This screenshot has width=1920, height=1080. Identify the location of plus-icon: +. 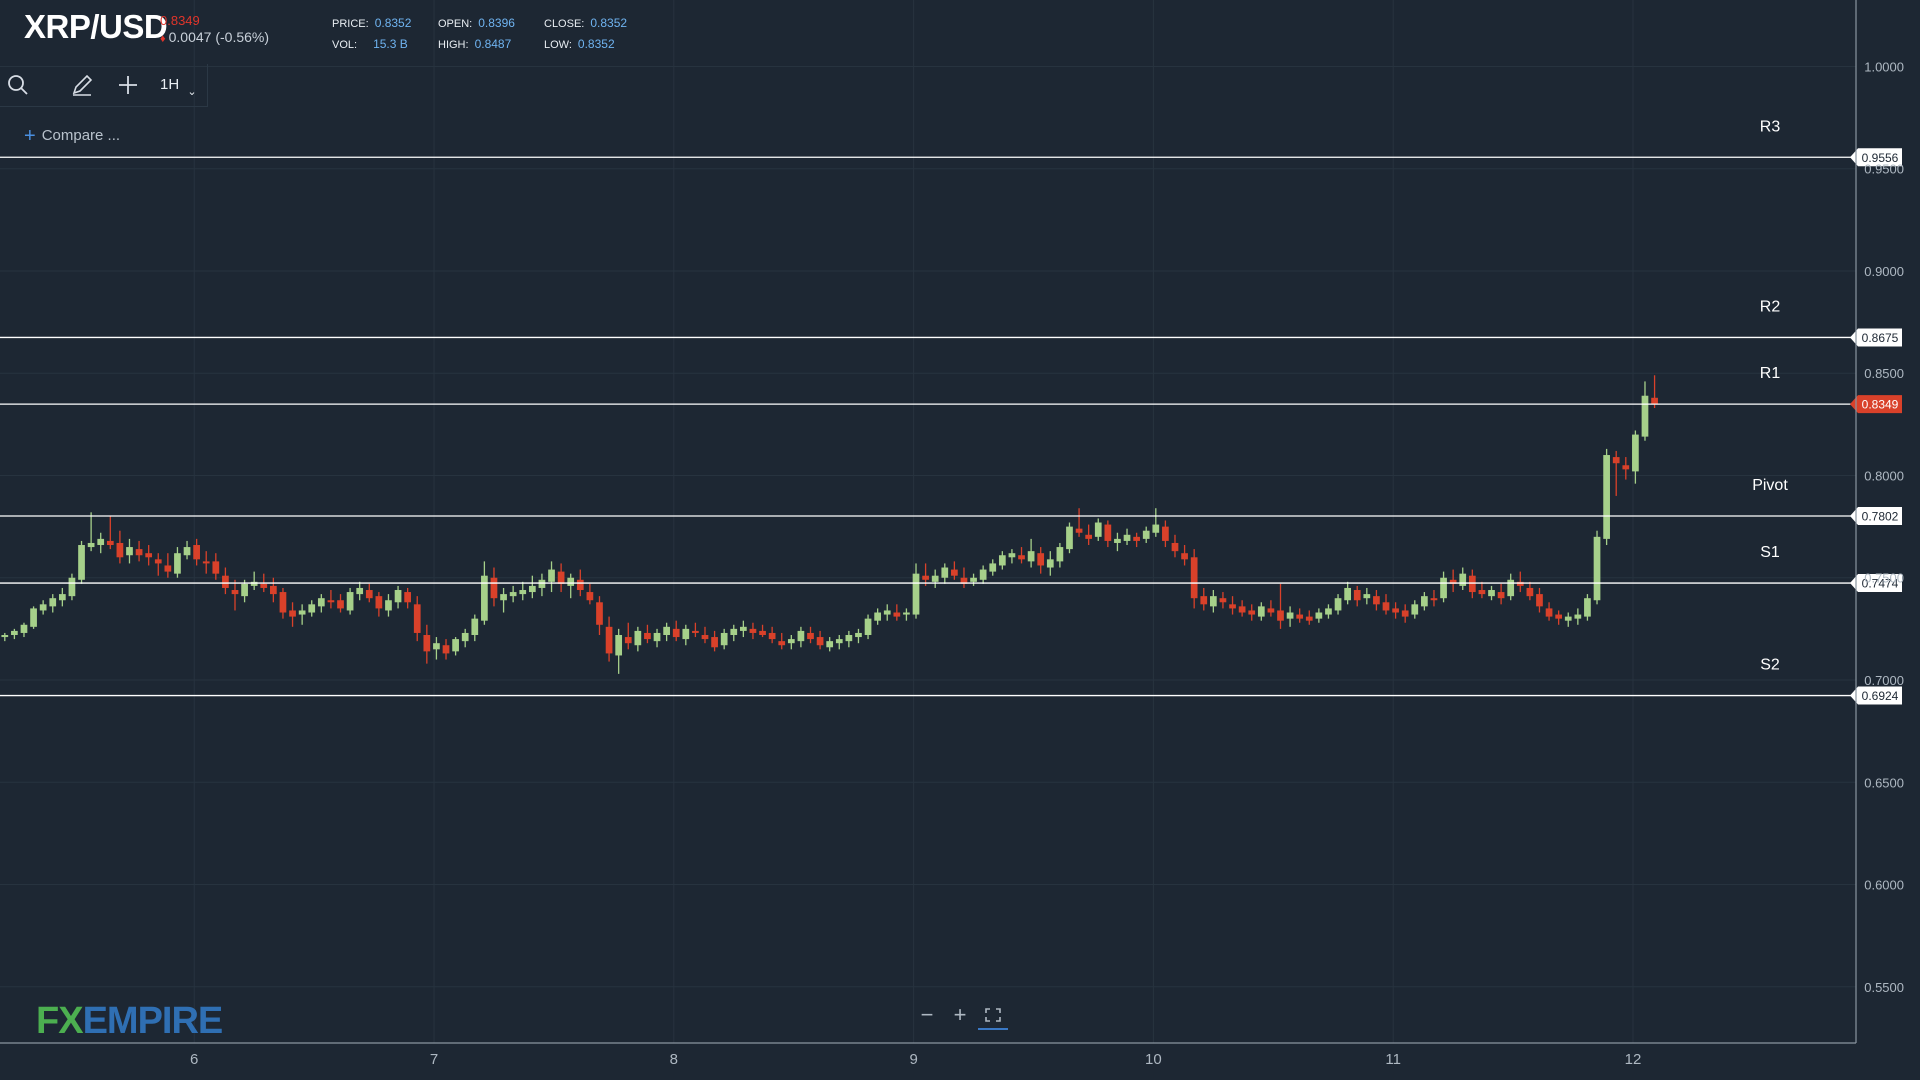
(30, 136).